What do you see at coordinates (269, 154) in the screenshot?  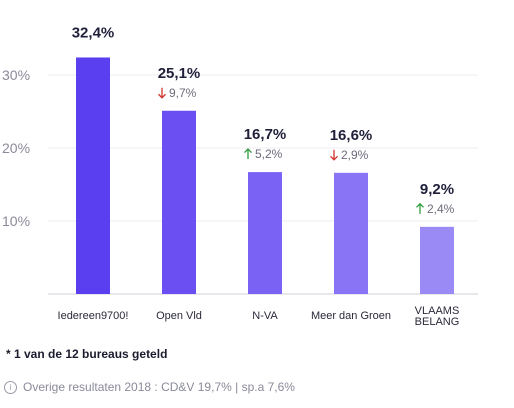 I see `change-label: 5,2%` at bounding box center [269, 154].